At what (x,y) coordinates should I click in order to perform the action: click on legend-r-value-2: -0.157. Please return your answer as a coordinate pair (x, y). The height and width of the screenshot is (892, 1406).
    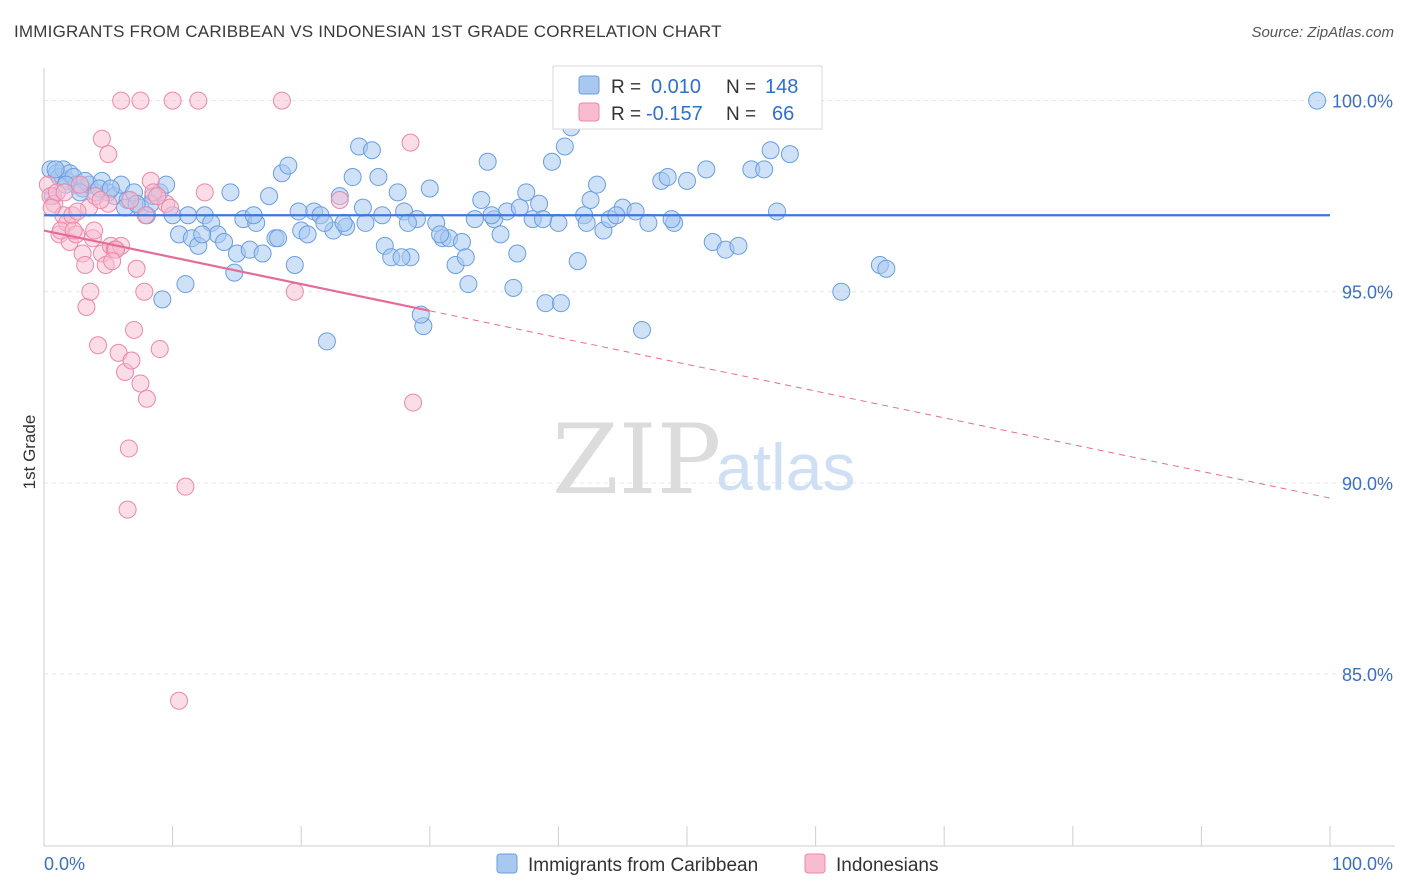
    Looking at the image, I should click on (674, 114).